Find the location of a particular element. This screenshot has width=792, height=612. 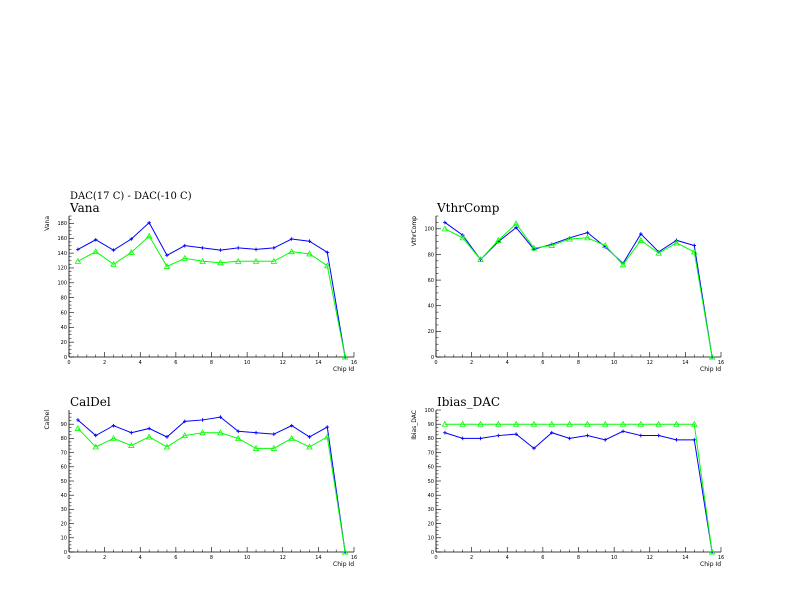

vthrcomp-x-tick-label: 6 is located at coordinates (542, 363).